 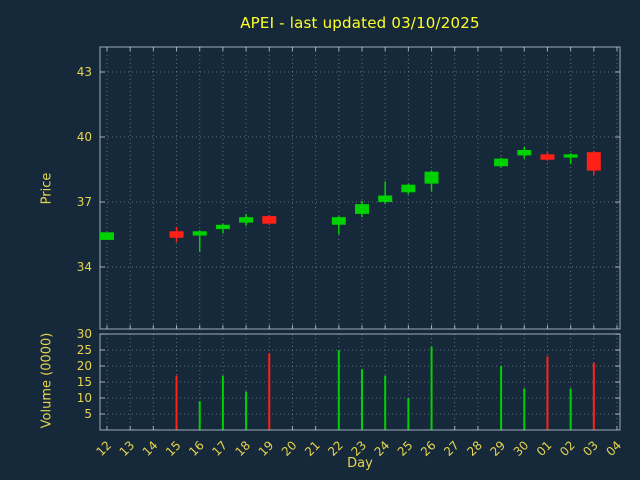 What do you see at coordinates (266, 448) in the screenshot?
I see `x-tick-label: 19` at bounding box center [266, 448].